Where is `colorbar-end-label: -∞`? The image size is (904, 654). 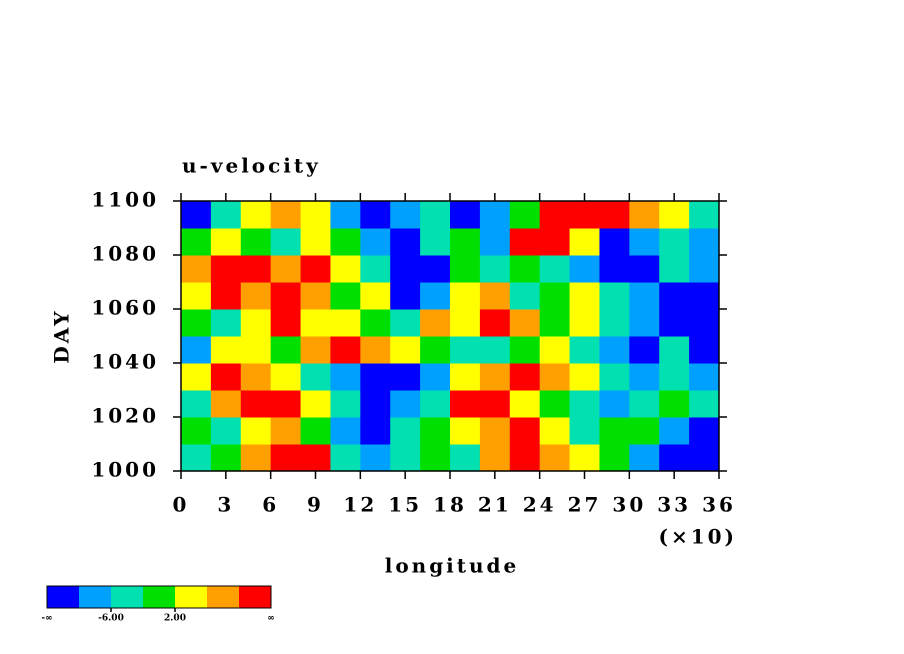 colorbar-end-label: -∞ is located at coordinates (46, 619).